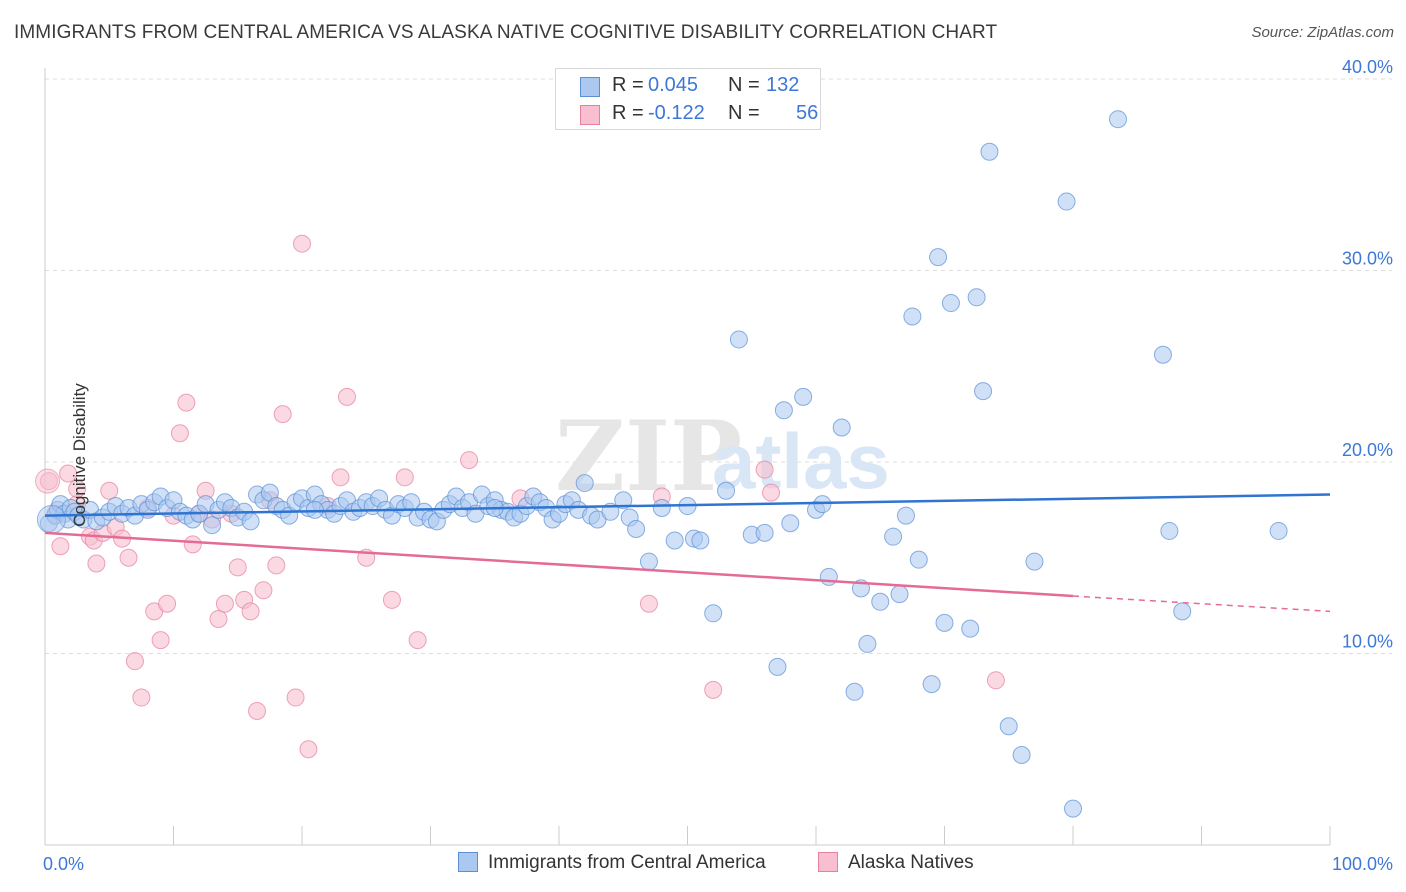 The width and height of the screenshot is (1406, 892). I want to click on legend-swatch-blue, so click(590, 87).